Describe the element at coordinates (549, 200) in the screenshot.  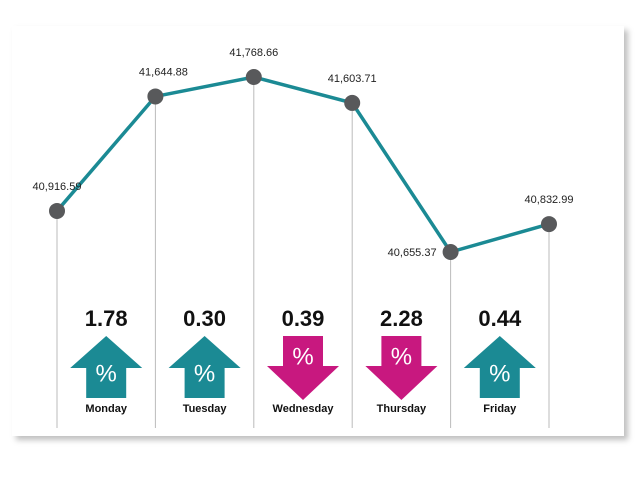
I see `point-label: 40,832.99` at that location.